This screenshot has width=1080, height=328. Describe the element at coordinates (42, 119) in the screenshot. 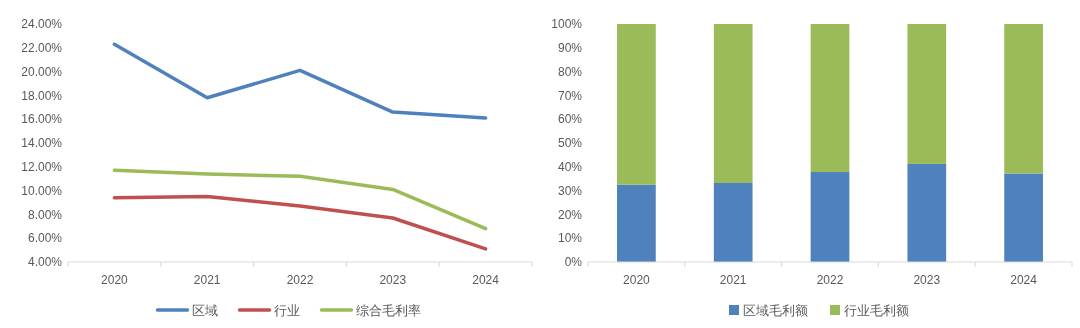

I see `y-tick-label: 16.00%` at that location.